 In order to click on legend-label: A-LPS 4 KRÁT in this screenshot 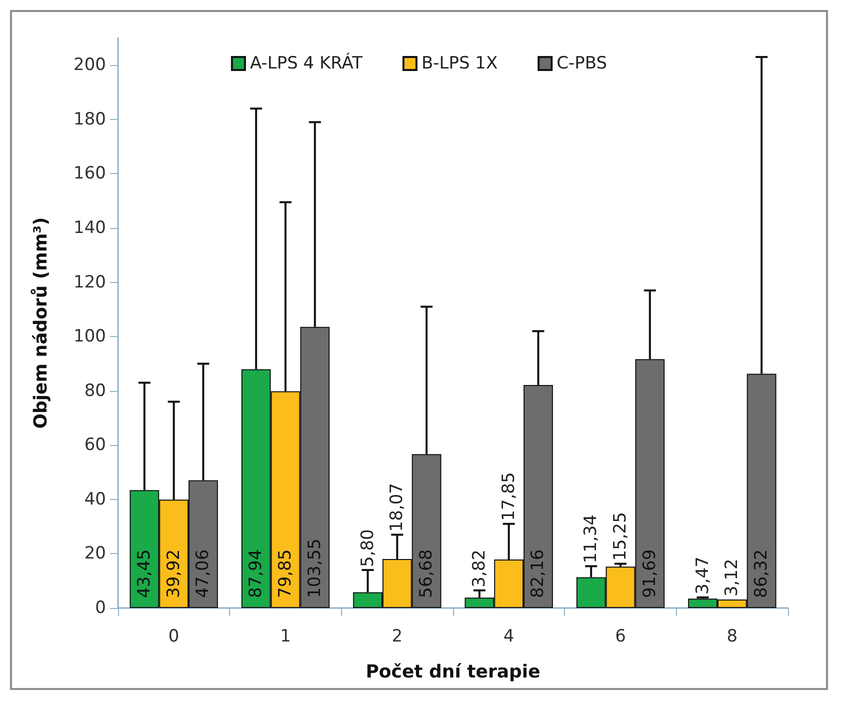, I will do `click(307, 63)`.